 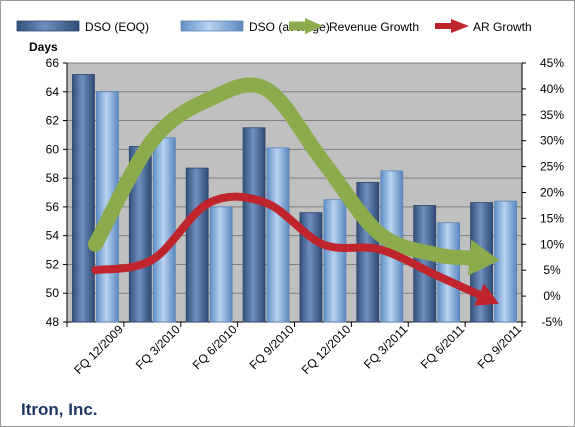 I want to click on x-tick-label: FQ 9/2010, so click(x=272, y=347).